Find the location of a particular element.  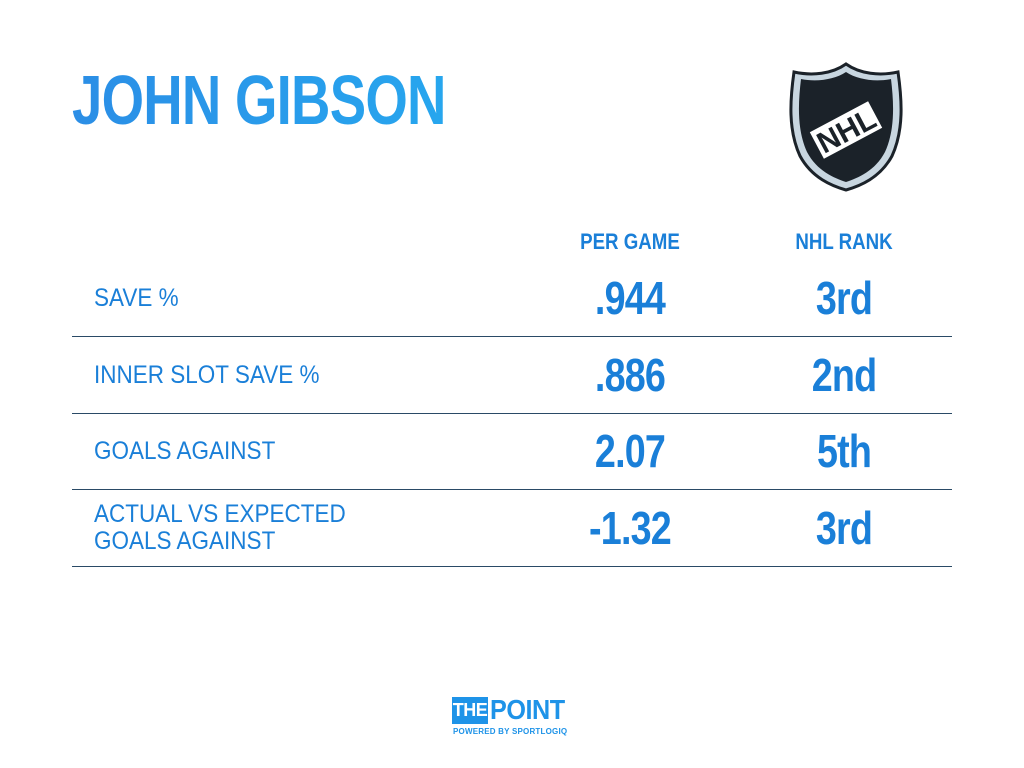

stat-label: INNER SLOT SAVE % is located at coordinates (207, 374).